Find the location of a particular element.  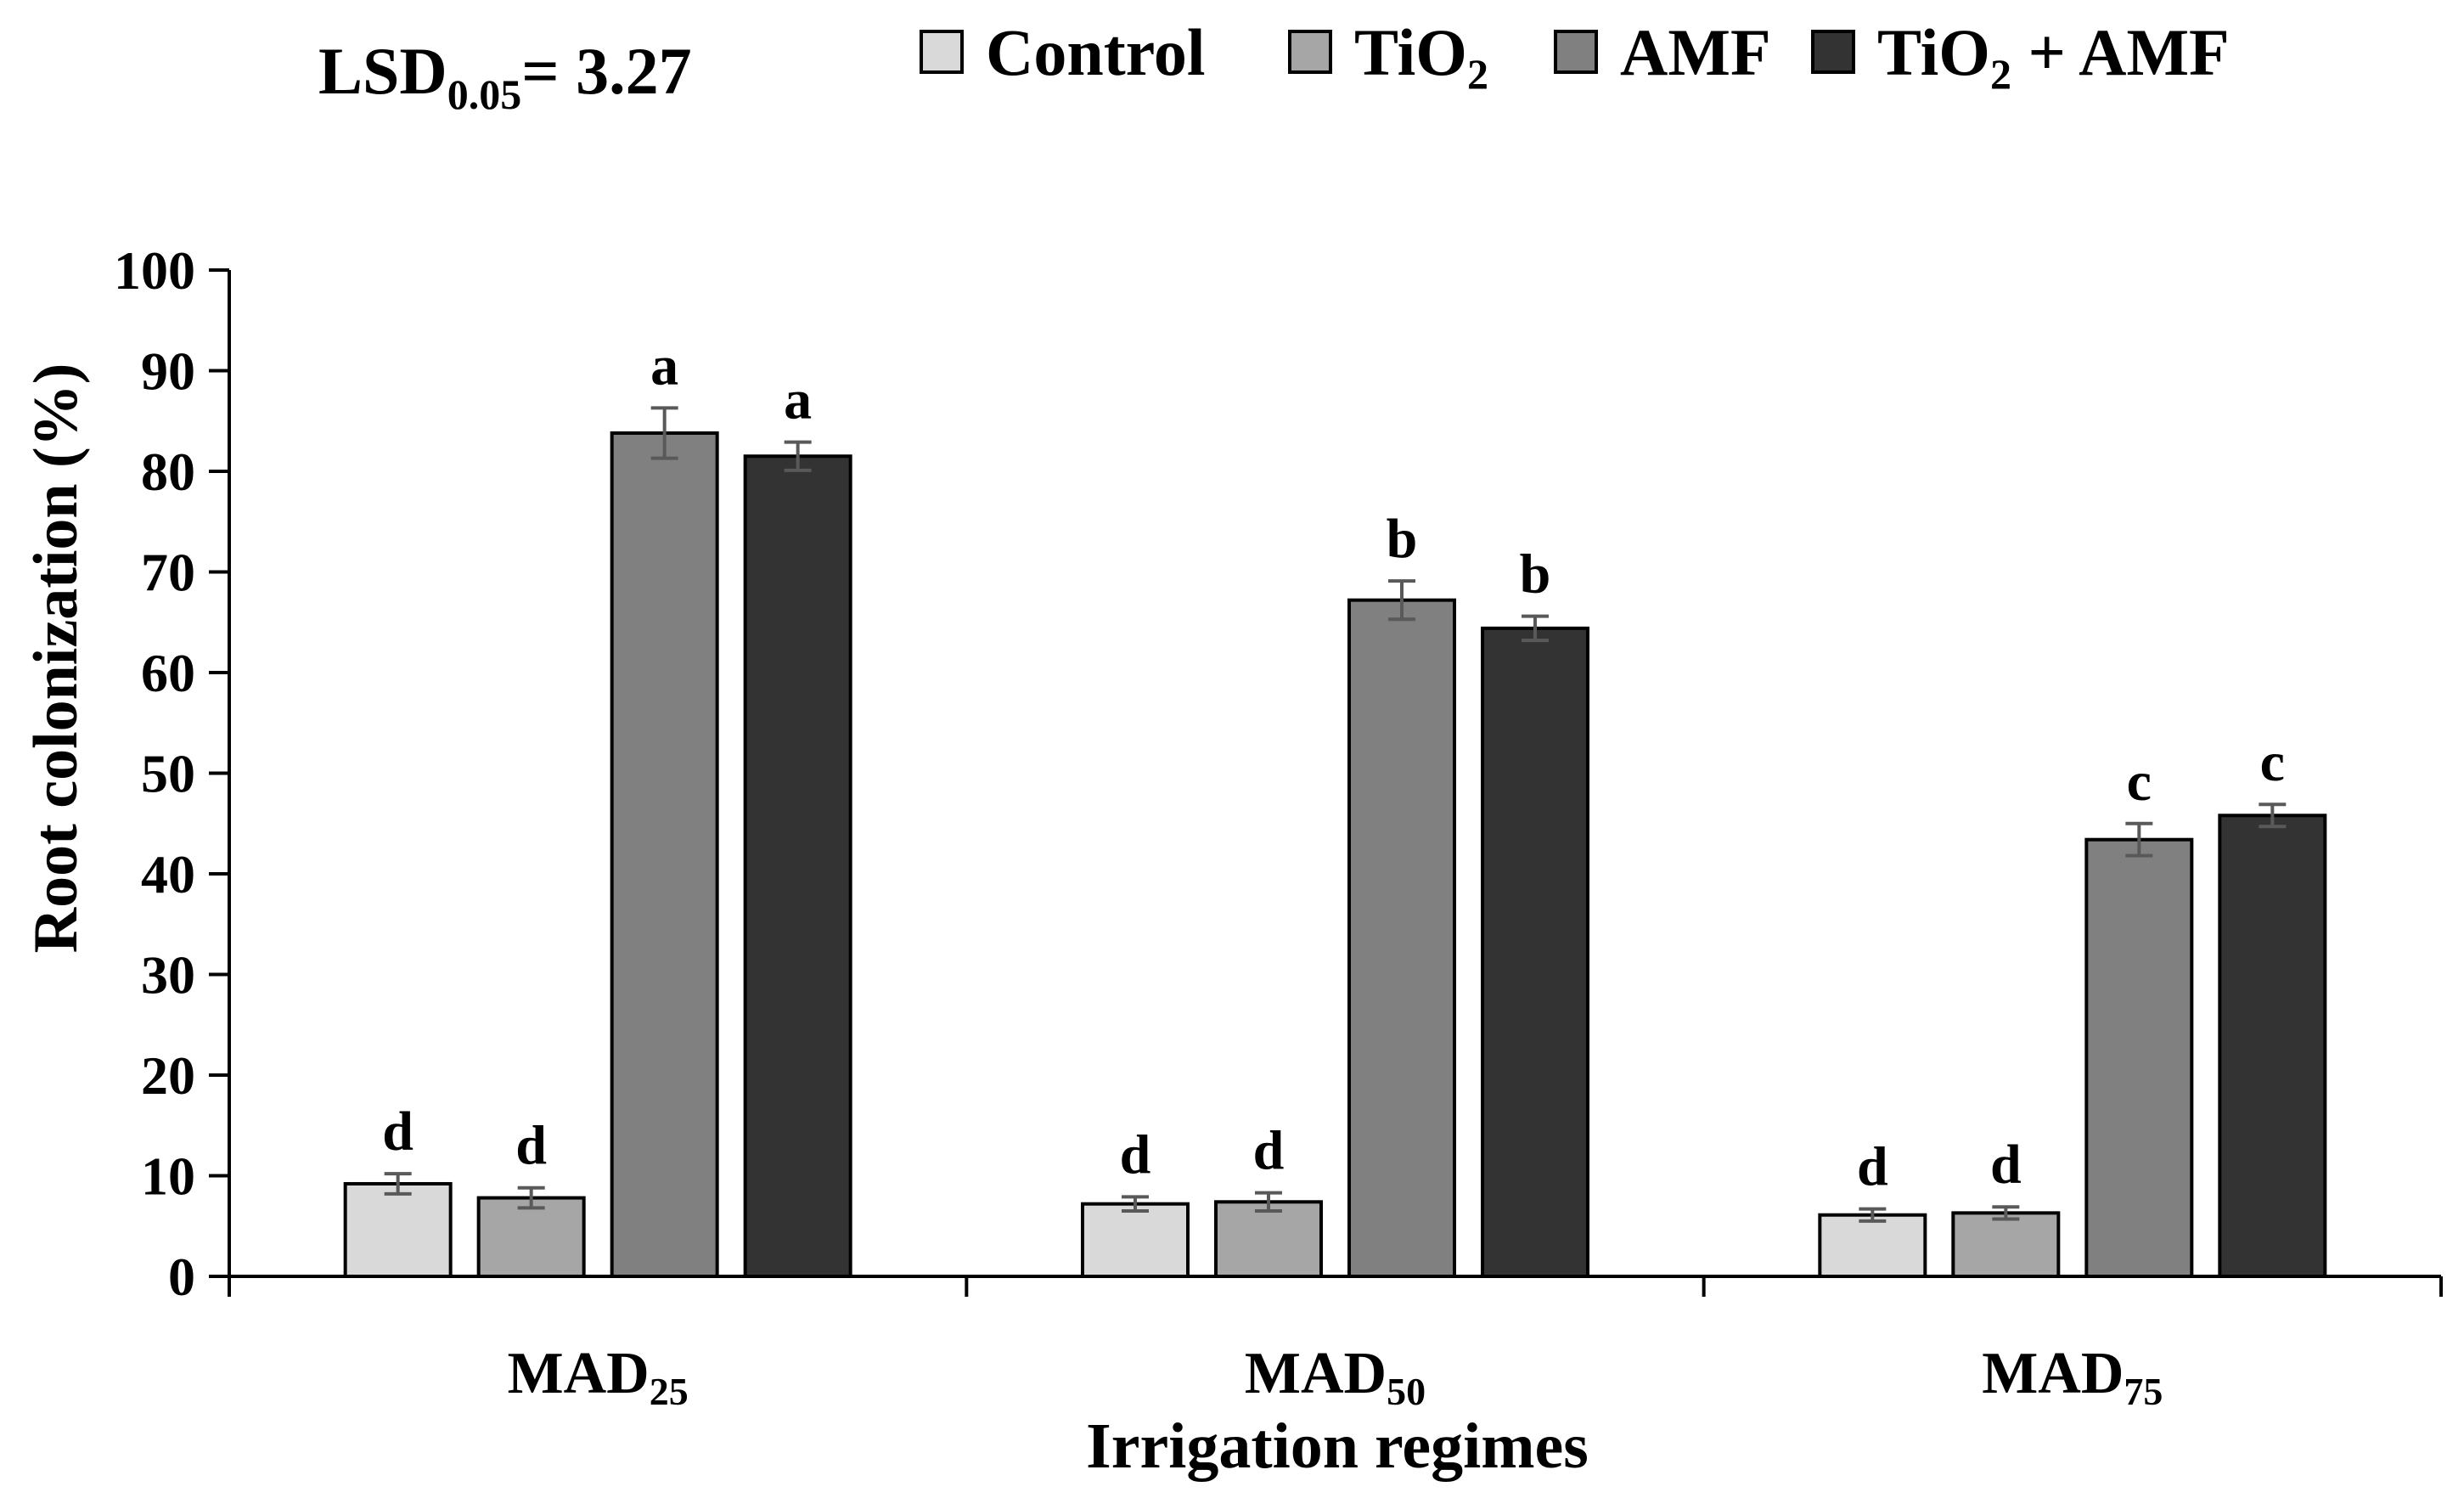

legend-label: TiO2 is located at coordinates (1421, 56).